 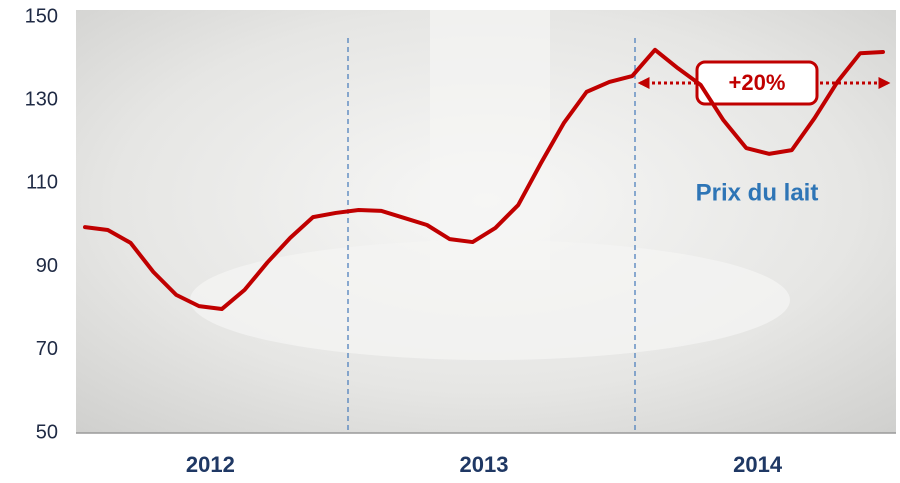 I want to click on splash, so click(x=490, y=140).